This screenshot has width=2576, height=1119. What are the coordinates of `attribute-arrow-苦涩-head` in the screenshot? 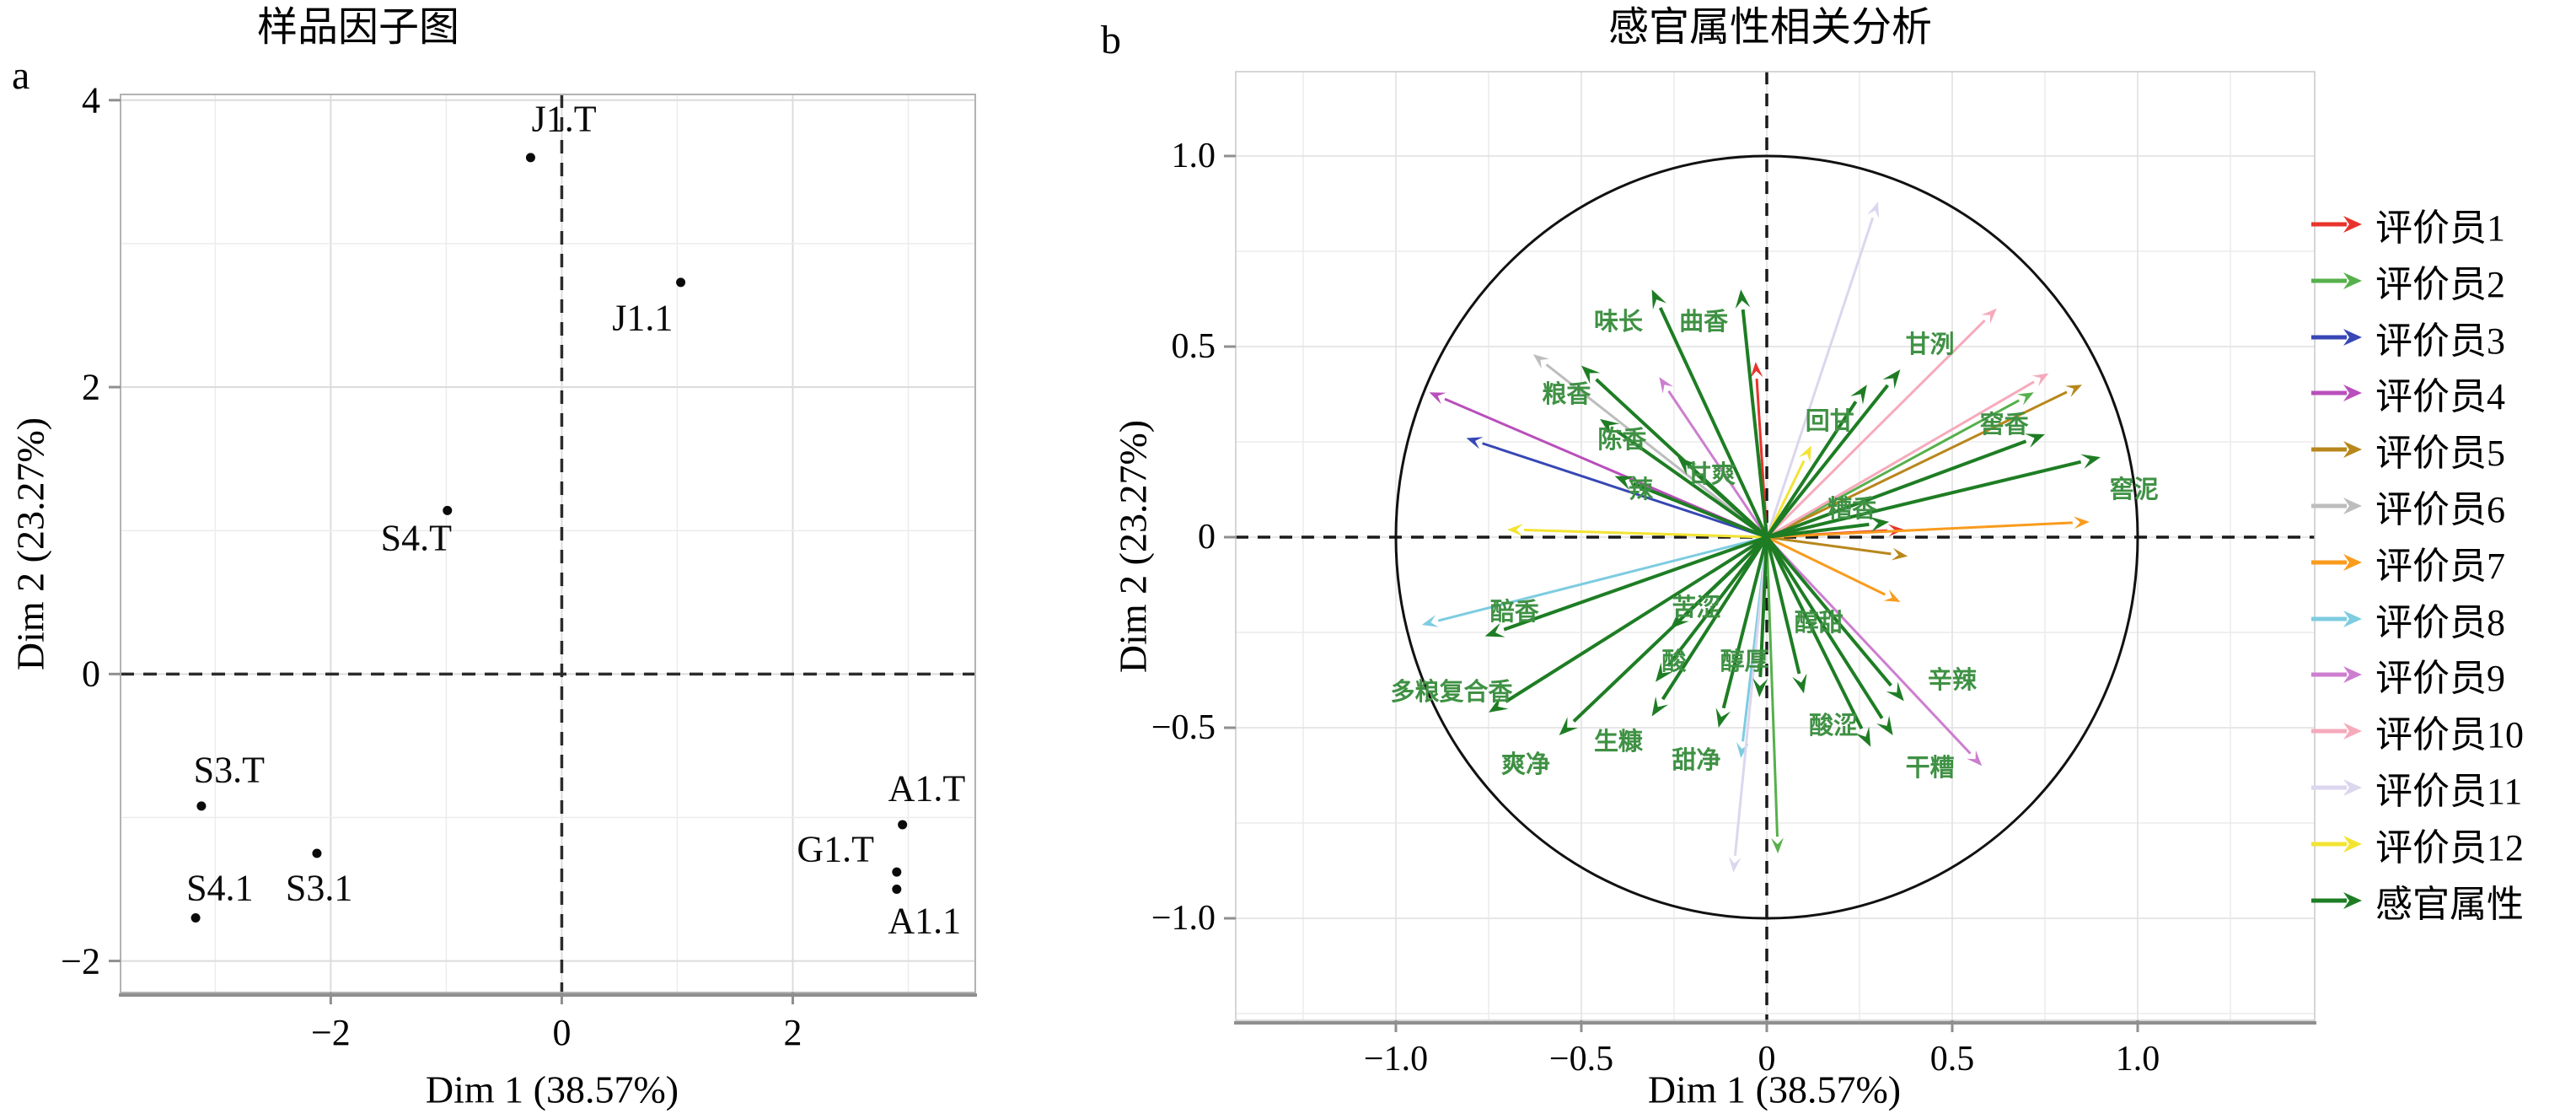 It's located at (1679, 619).